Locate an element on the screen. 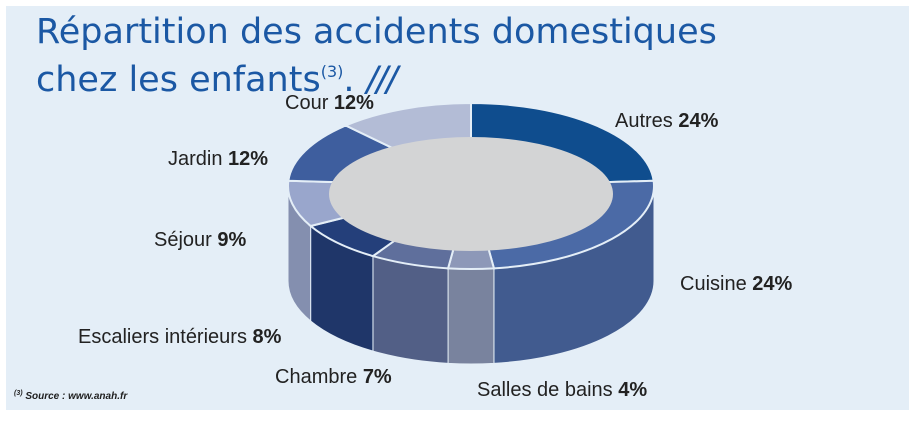  label-name: Chambre is located at coordinates (319, 377).